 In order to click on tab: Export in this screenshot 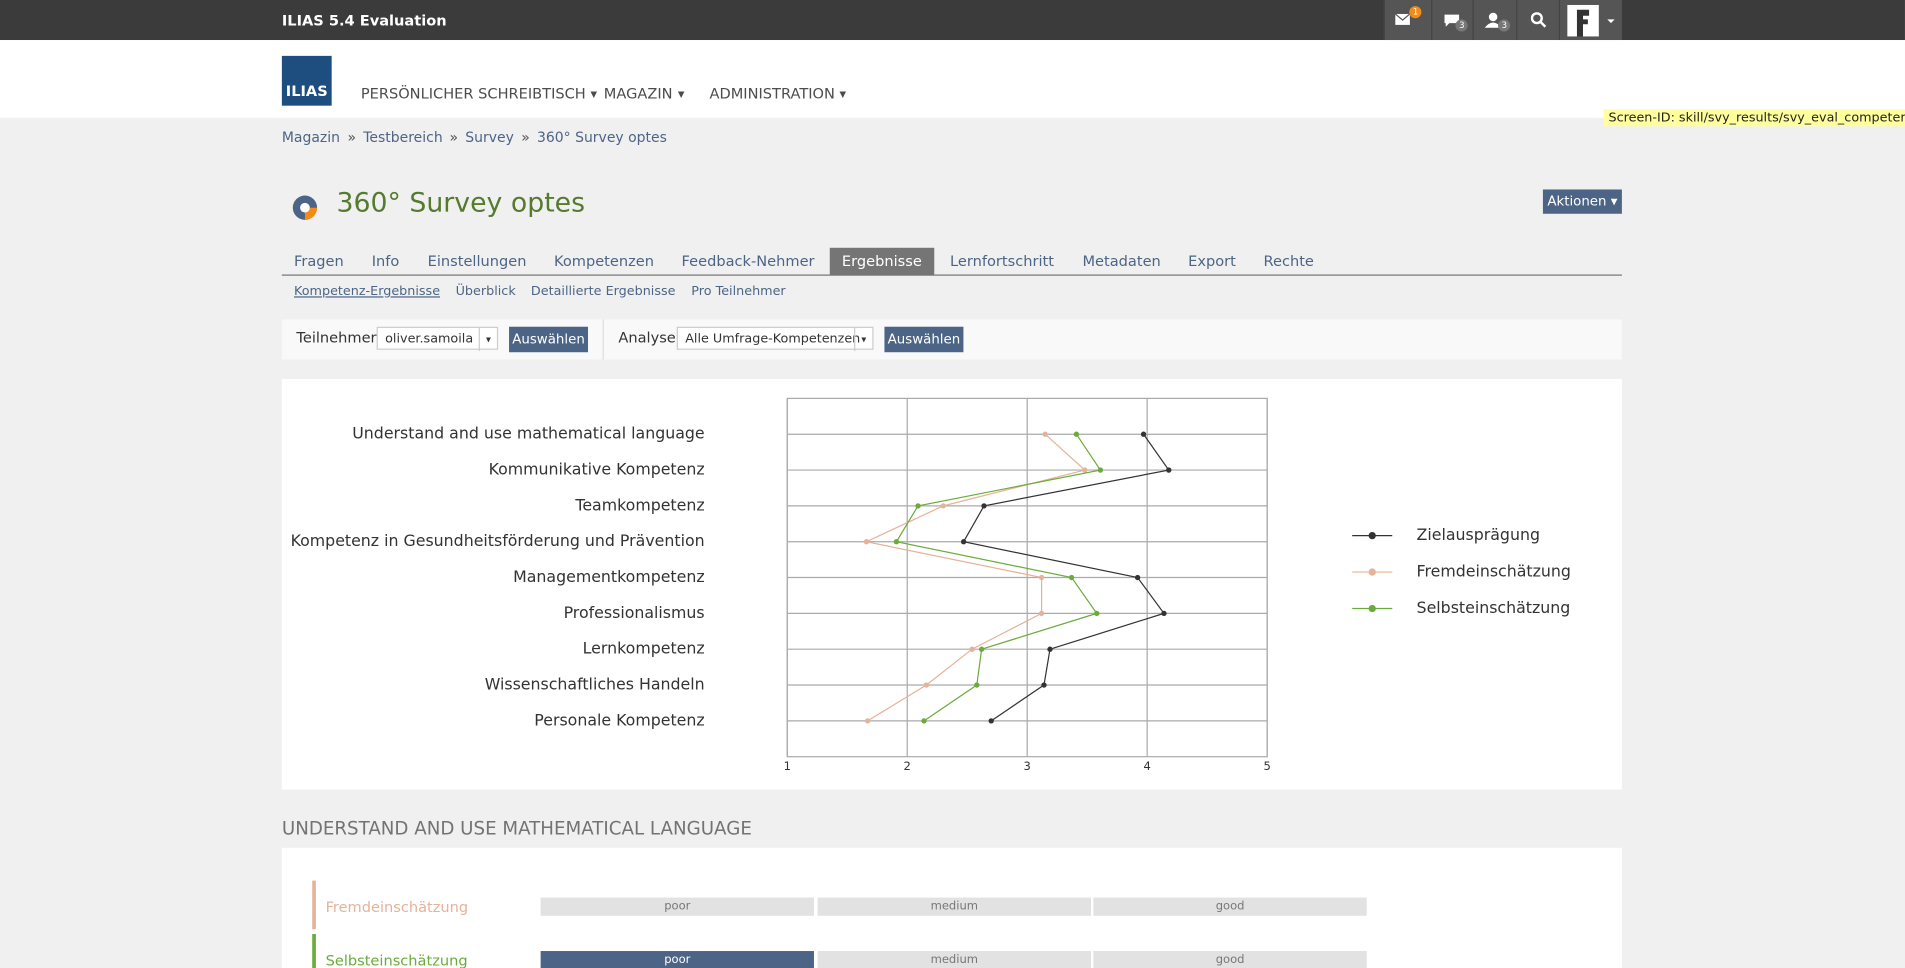, I will do `click(1212, 261)`.